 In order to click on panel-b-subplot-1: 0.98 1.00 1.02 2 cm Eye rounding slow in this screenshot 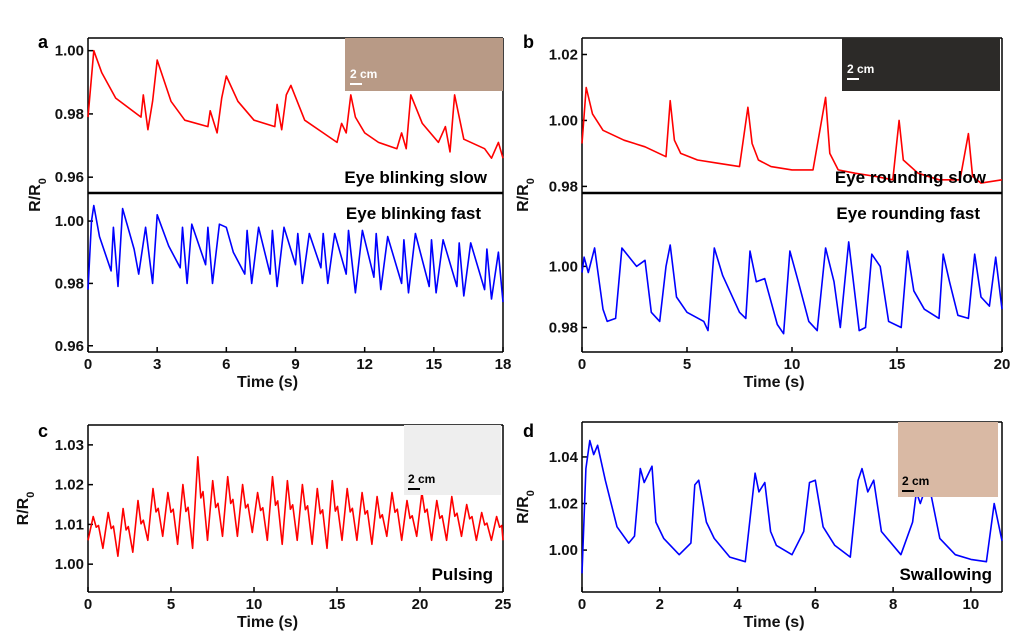, I will do `click(776, 116)`.